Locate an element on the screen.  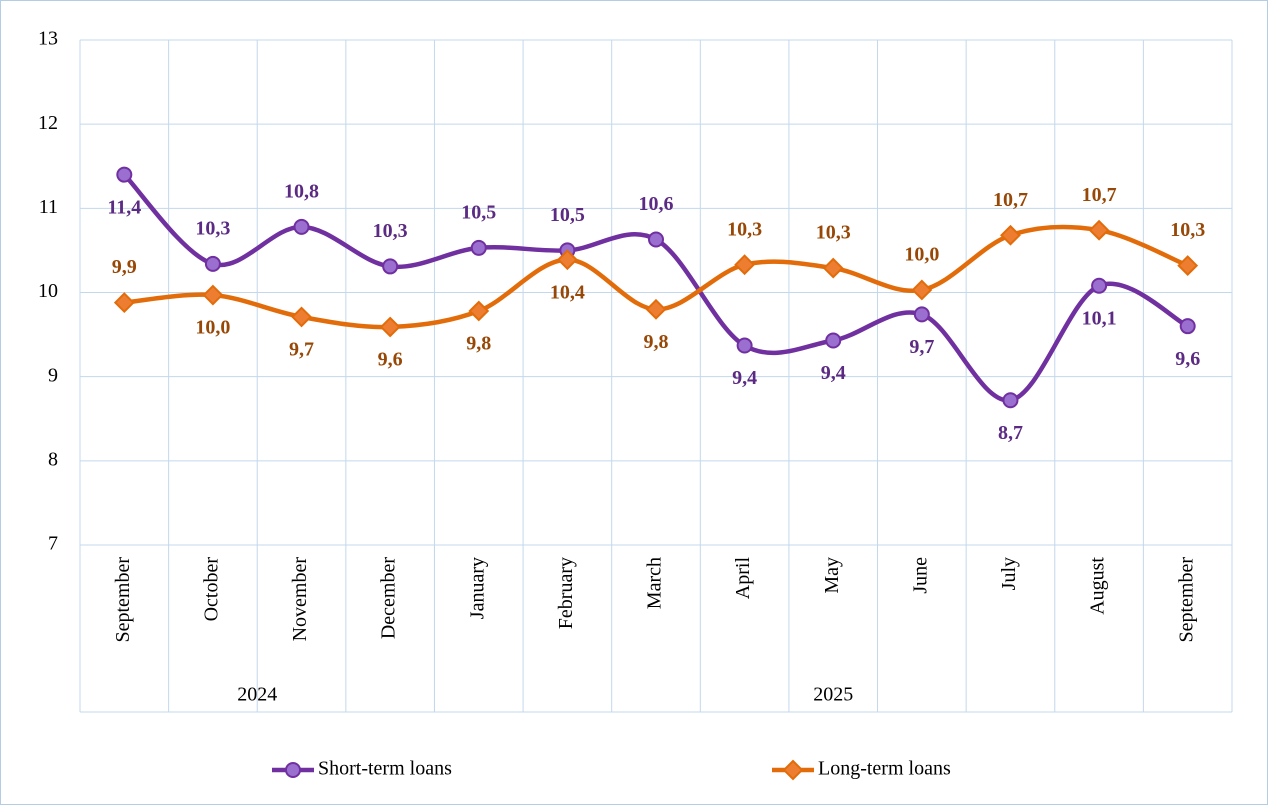
data-label: 11,4 is located at coordinates (124, 207).